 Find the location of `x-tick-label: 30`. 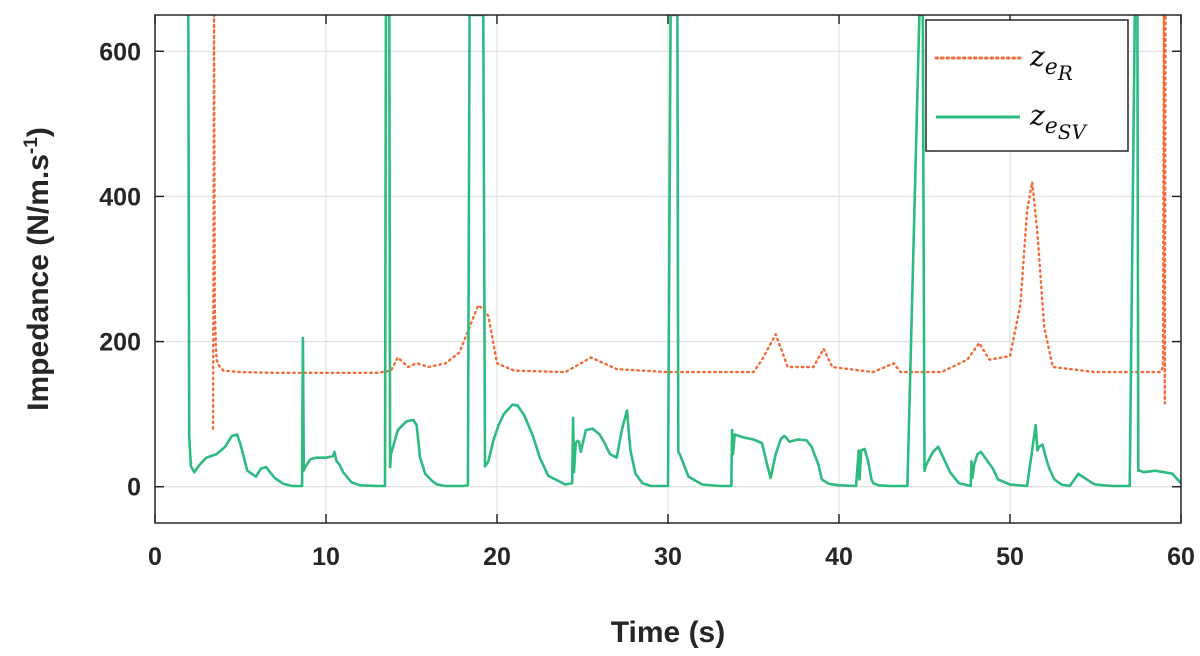

x-tick-label: 30 is located at coordinates (668, 557).